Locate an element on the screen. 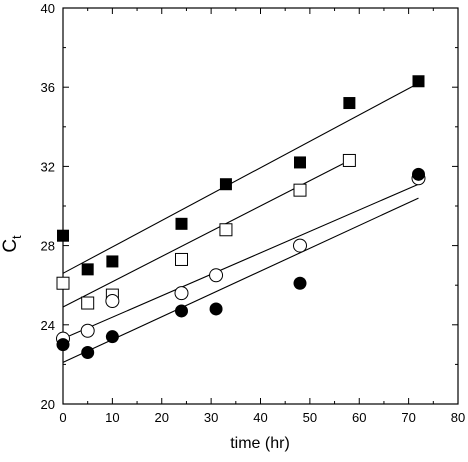  x-tick-label: 20 is located at coordinates (162, 417).